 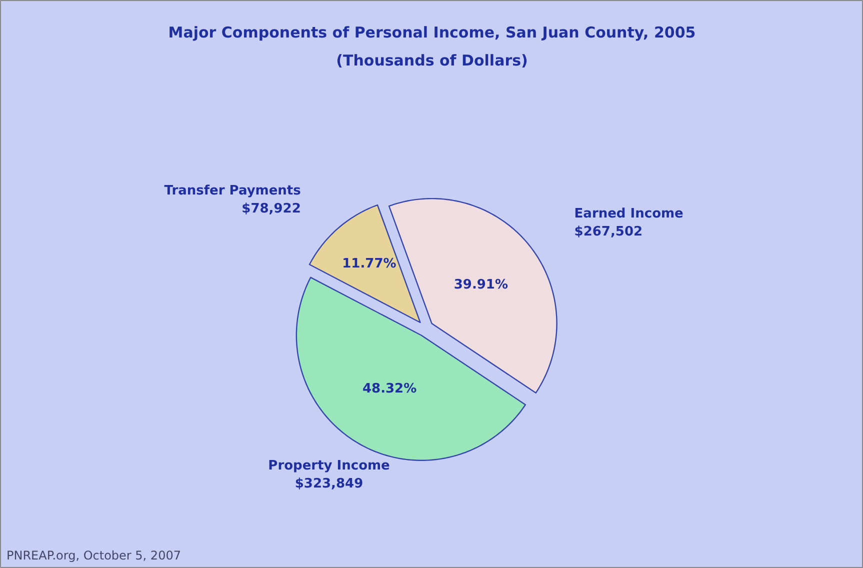 I want to click on chart-subtitle: (Thousands of Dollars), so click(x=432, y=61).